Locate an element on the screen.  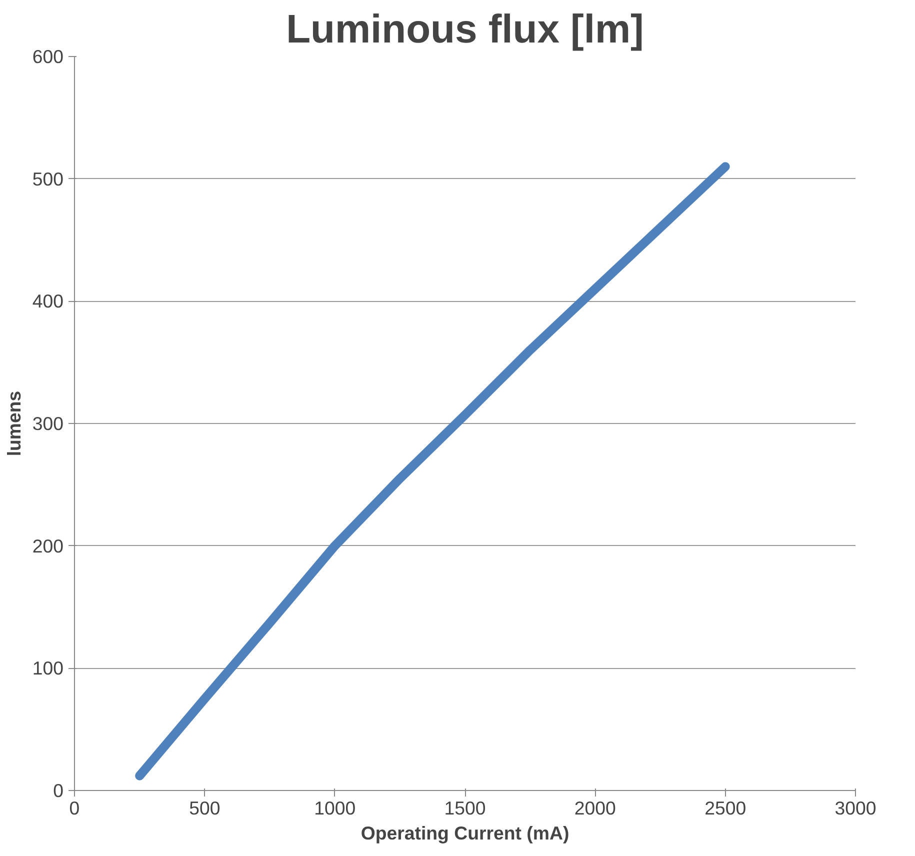
y-tick-label: 500 is located at coordinates (48, 179).